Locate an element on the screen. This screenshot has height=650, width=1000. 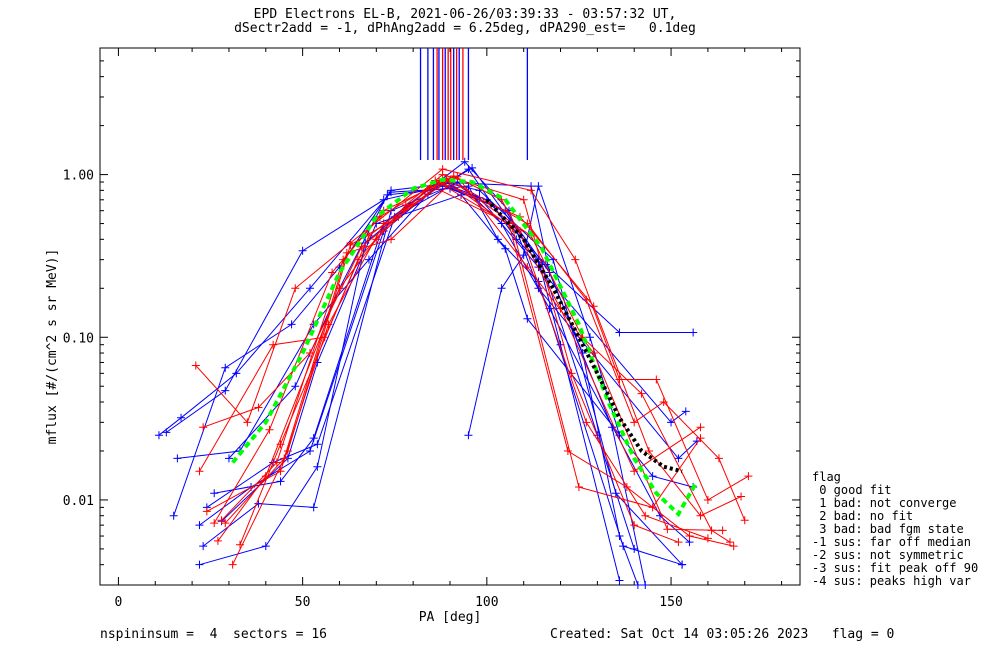
y-axis-label: mflux [#/(cm^2 s sr MeV)] is located at coordinates (52, 347).